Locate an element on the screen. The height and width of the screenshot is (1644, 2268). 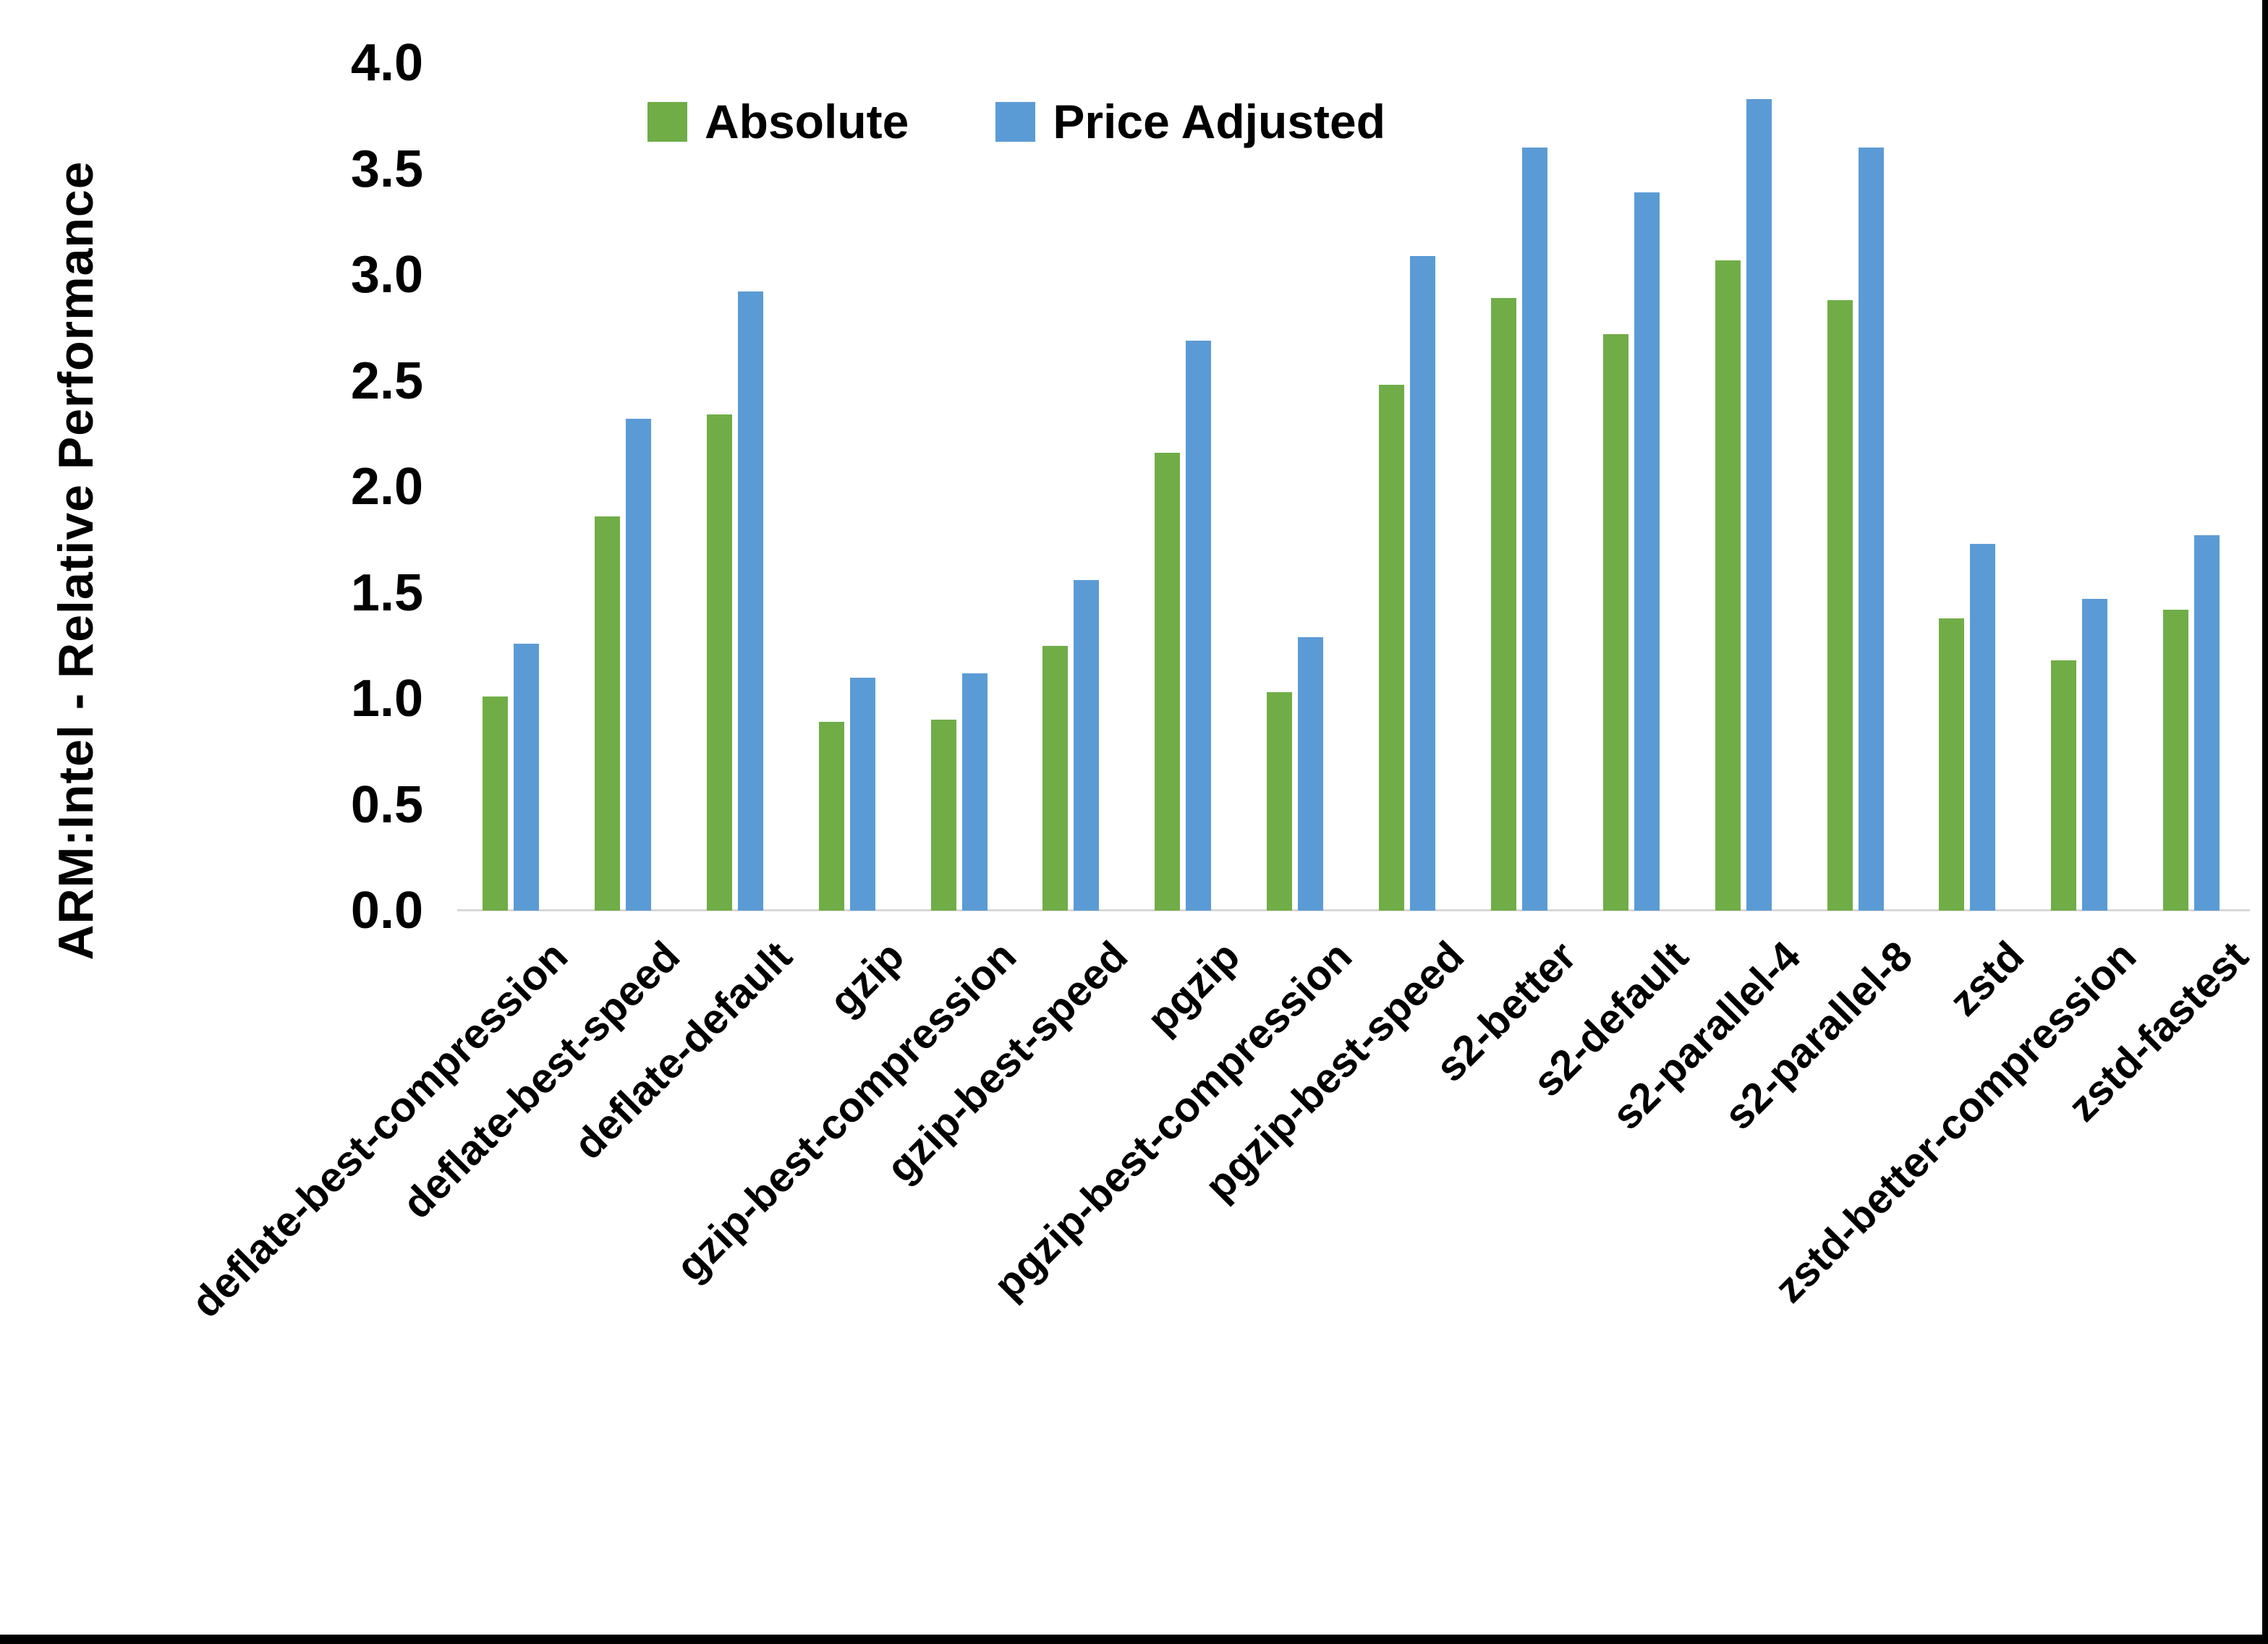
legend-label-price-adjusted: Price Adjusted is located at coordinates (1219, 121).